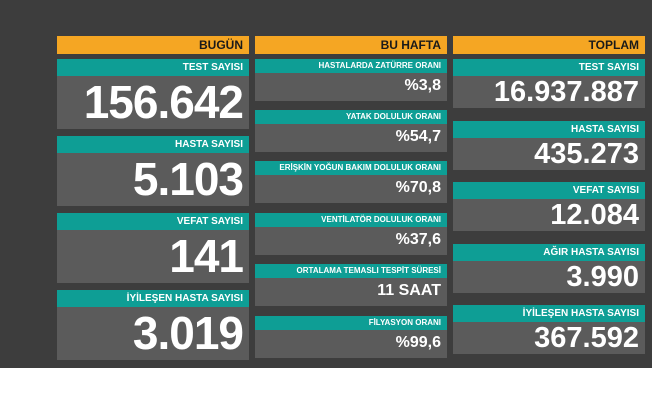 This screenshot has height=400, width=652. I want to click on total-test-card: TEST SAYISI 16.937.887, so click(549, 83).